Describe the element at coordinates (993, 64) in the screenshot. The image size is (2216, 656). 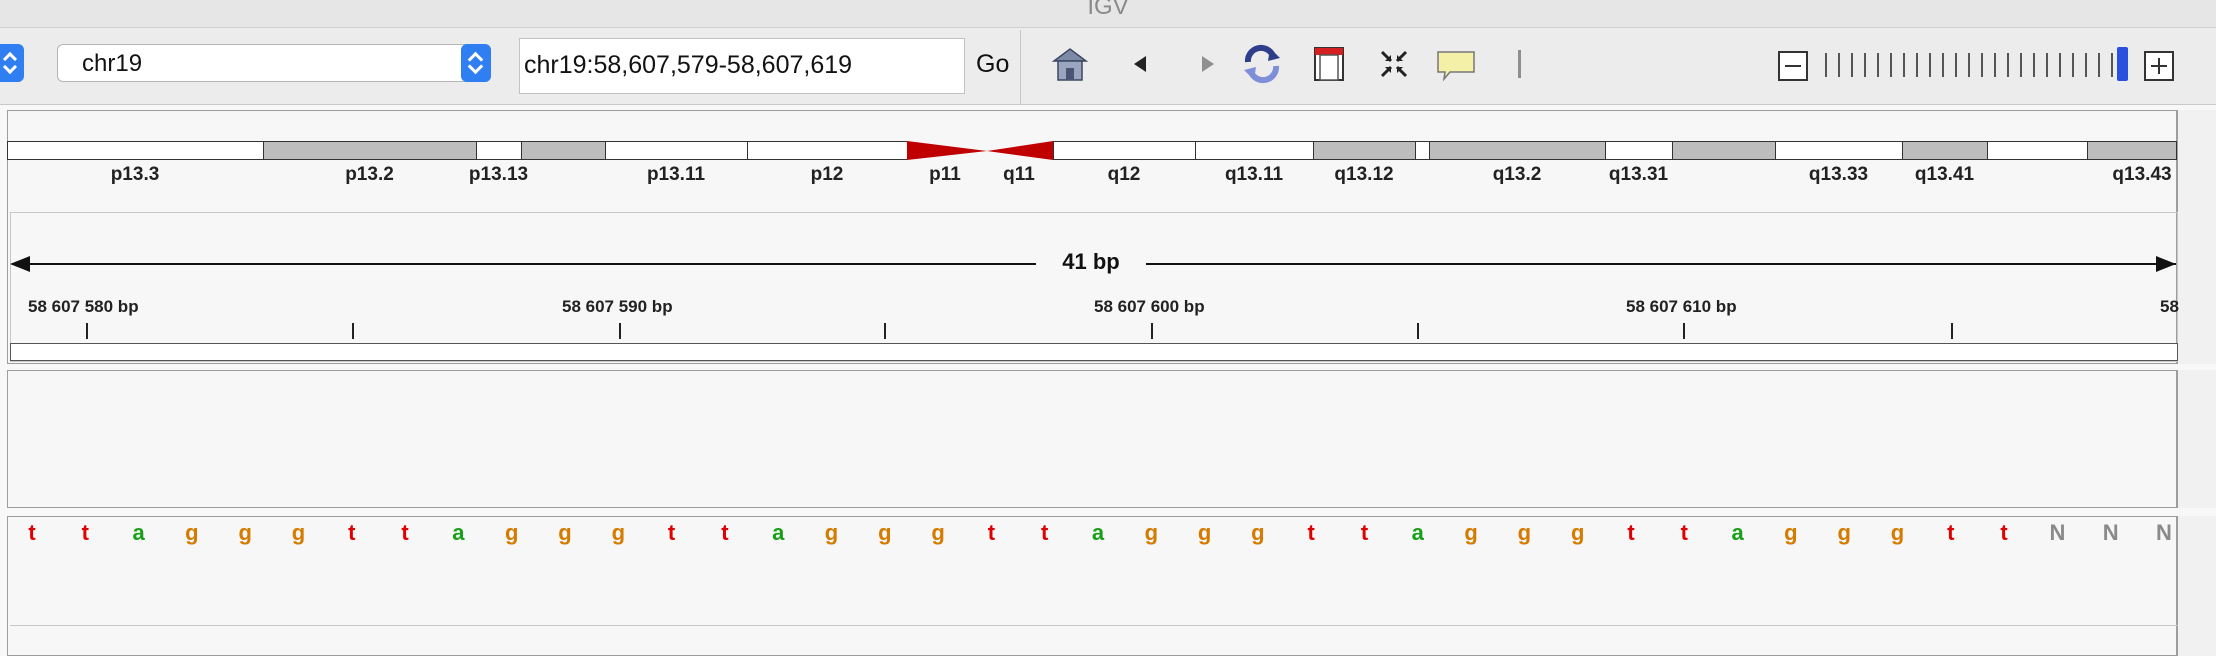
I see `go-button: Go` at that location.